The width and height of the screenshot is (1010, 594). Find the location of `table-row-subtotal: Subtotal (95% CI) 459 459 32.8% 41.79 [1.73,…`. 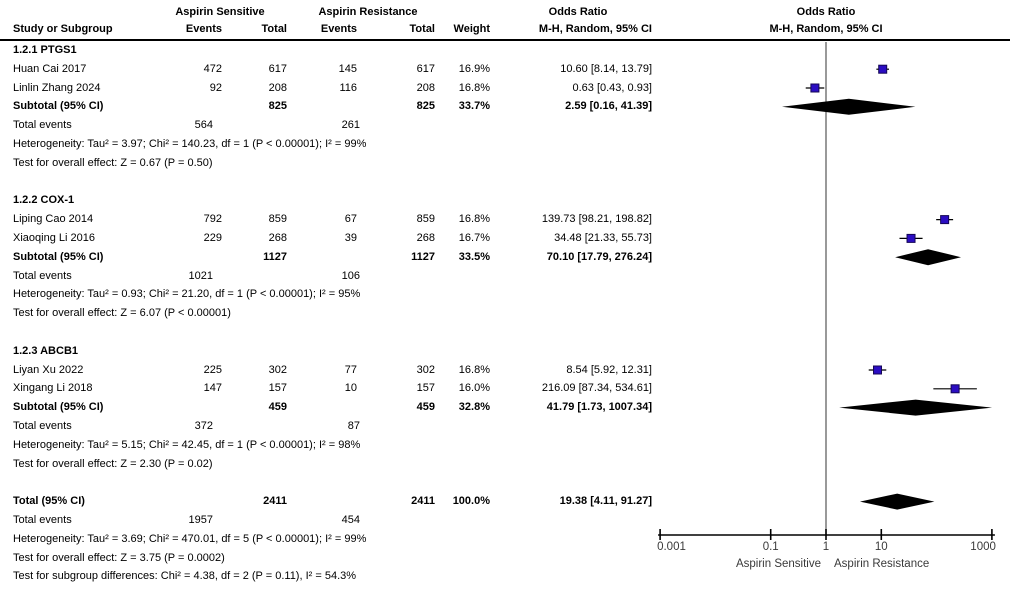

table-row-subtotal: Subtotal (95% CI) 459 459 32.8% 41.79 [1.73,… is located at coordinates (330, 407).